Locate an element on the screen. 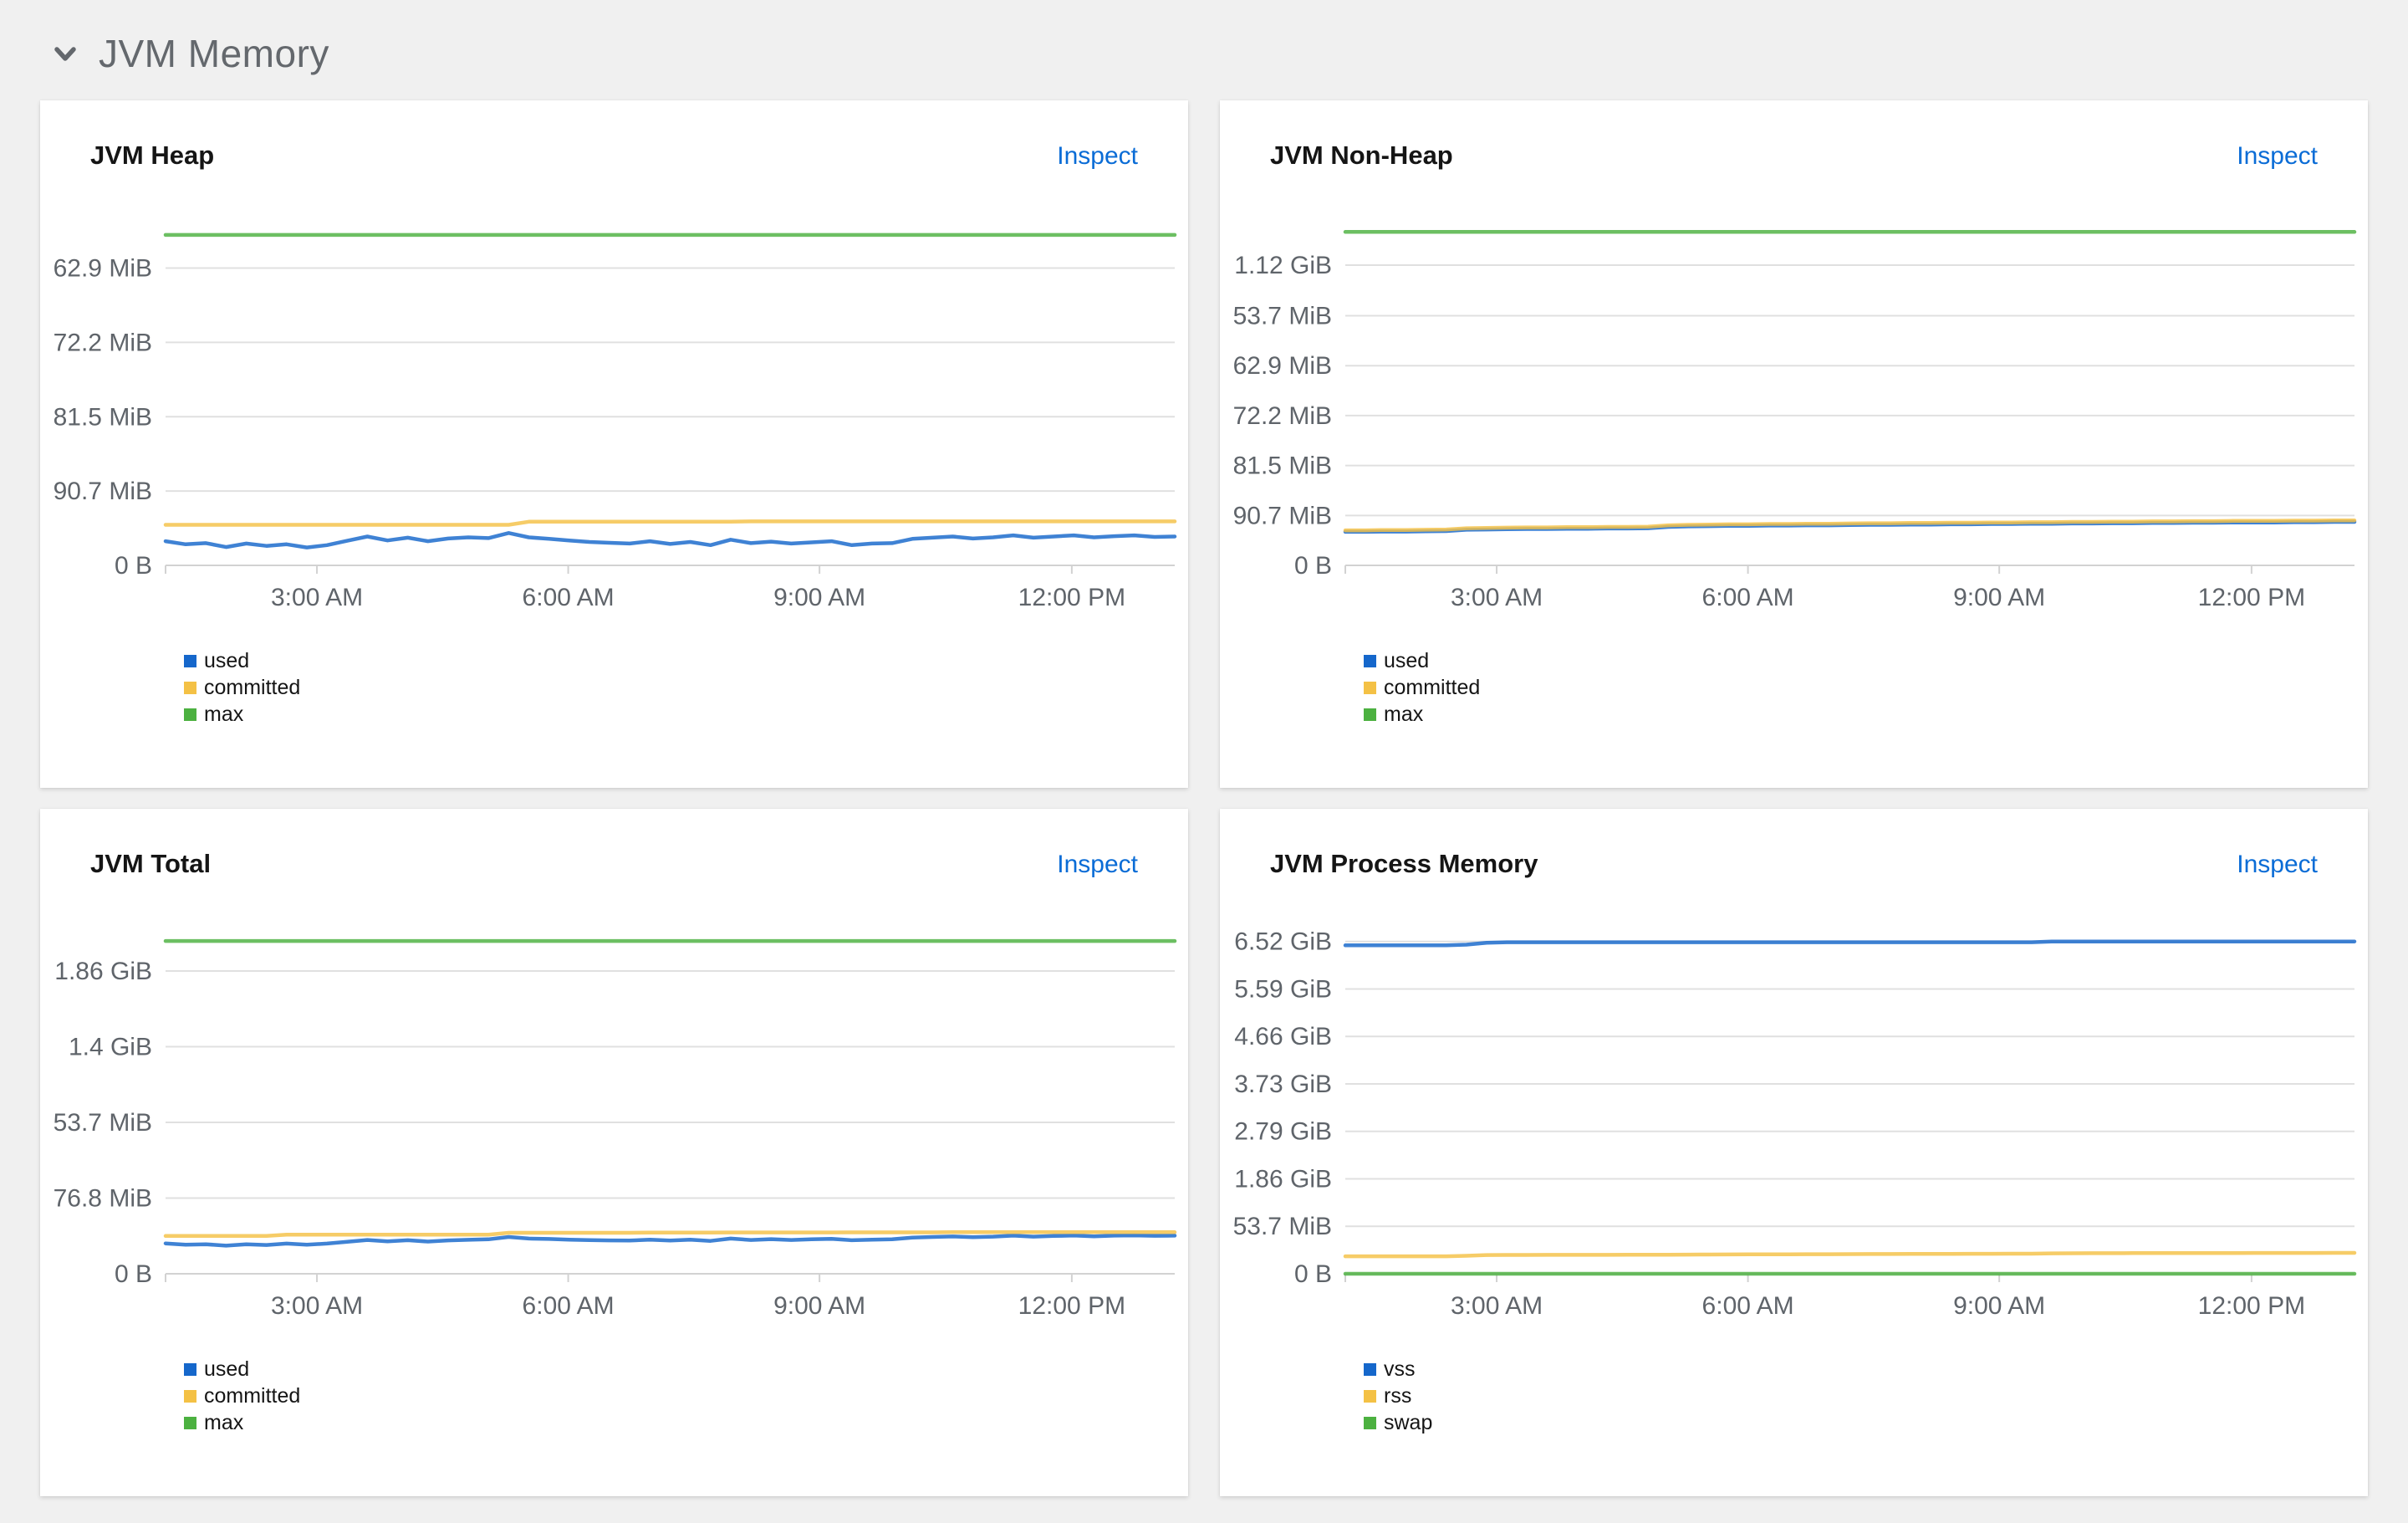 The image size is (2408, 1523). legend-item-vss: vss is located at coordinates (1841, 1369).